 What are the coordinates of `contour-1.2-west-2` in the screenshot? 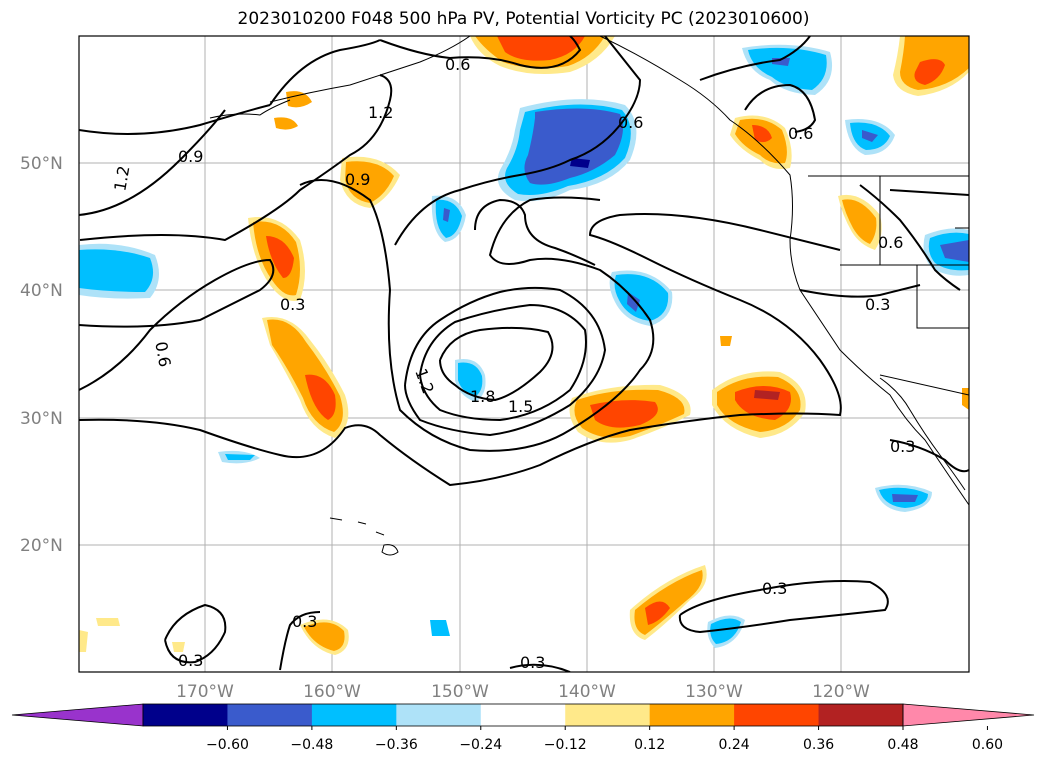 It's located at (152, 162).